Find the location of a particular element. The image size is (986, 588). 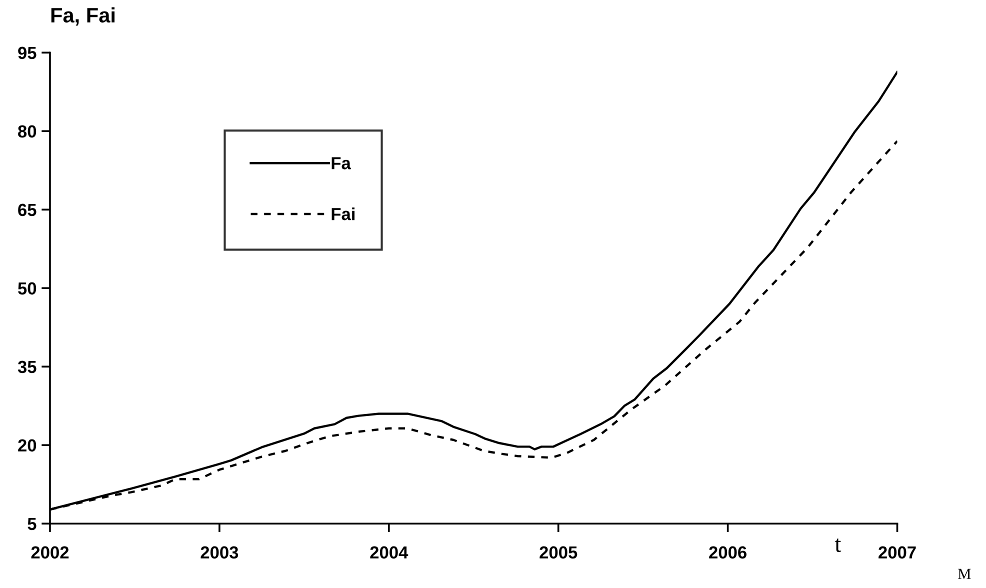

y-tick-label: 65 is located at coordinates (27, 210).